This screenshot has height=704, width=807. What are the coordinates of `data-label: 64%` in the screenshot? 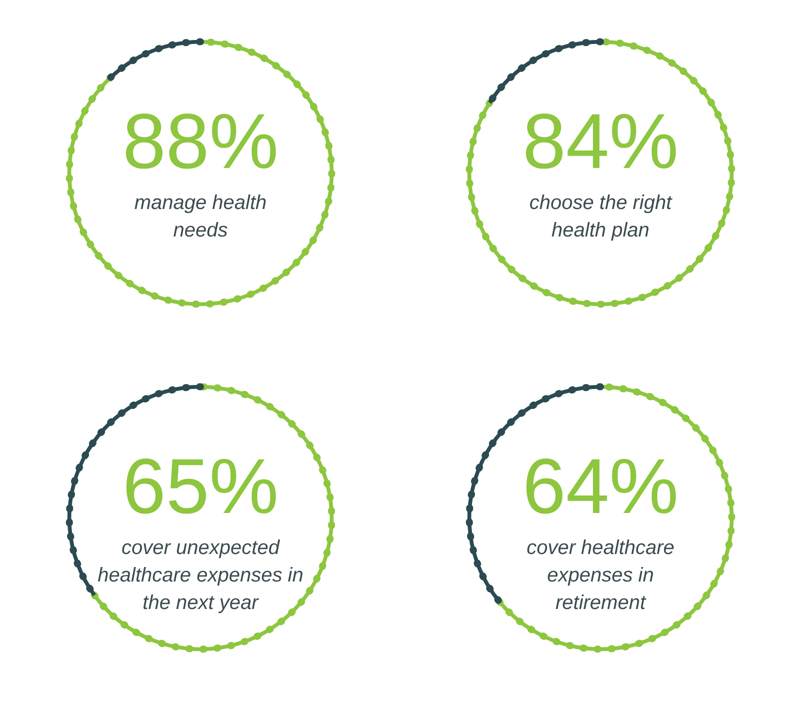 It's located at (600, 486).